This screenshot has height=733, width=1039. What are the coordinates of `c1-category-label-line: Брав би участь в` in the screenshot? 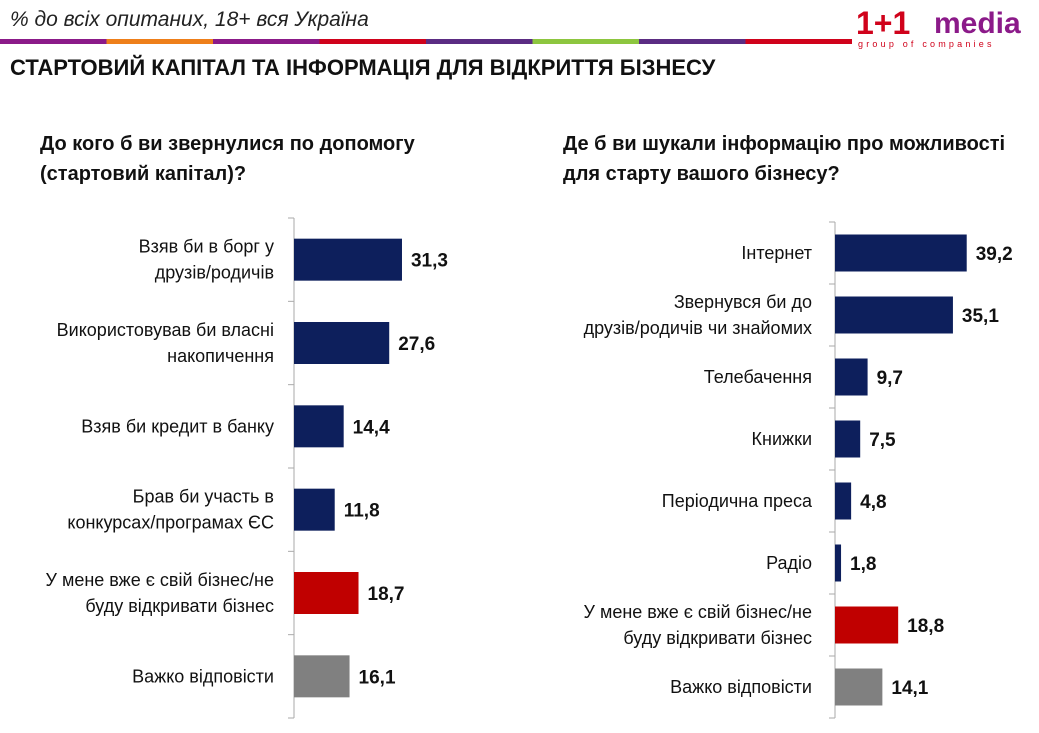 It's located at (203, 497).